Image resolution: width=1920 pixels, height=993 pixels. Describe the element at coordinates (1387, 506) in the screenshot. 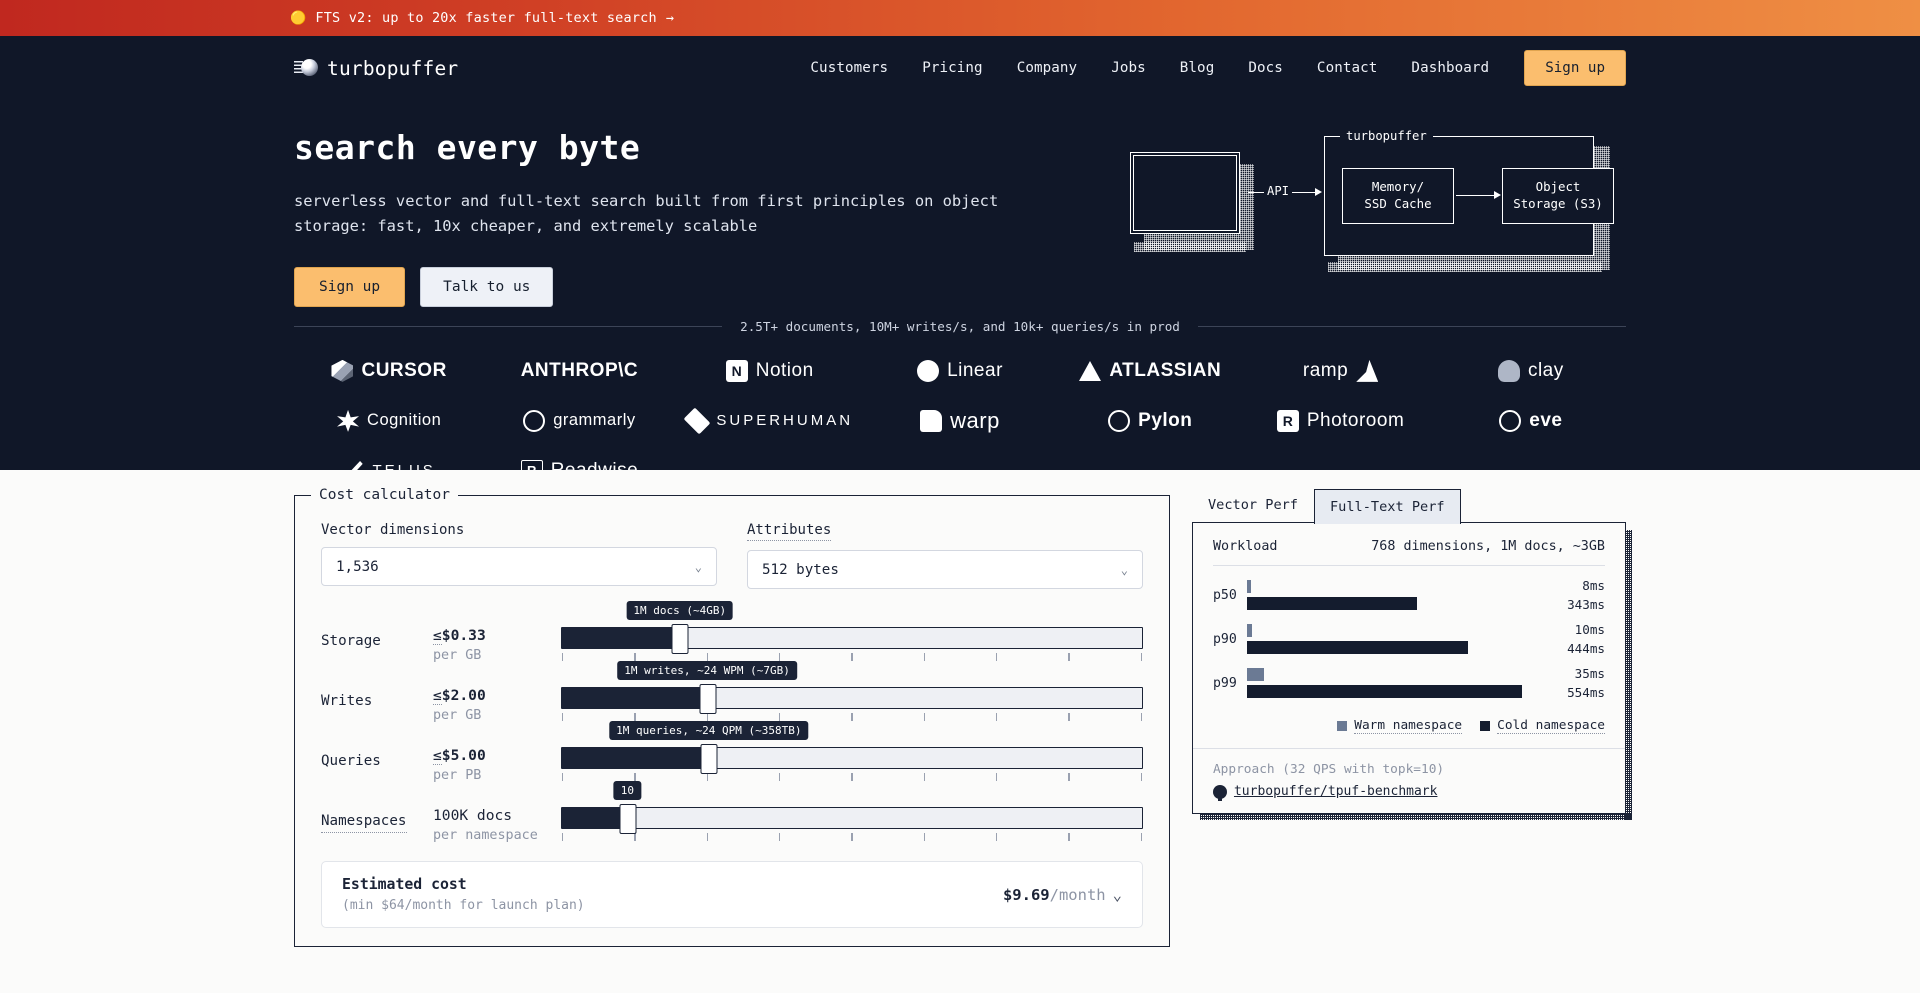

I see `tab-full-text-perf: Full-Text Perf` at that location.